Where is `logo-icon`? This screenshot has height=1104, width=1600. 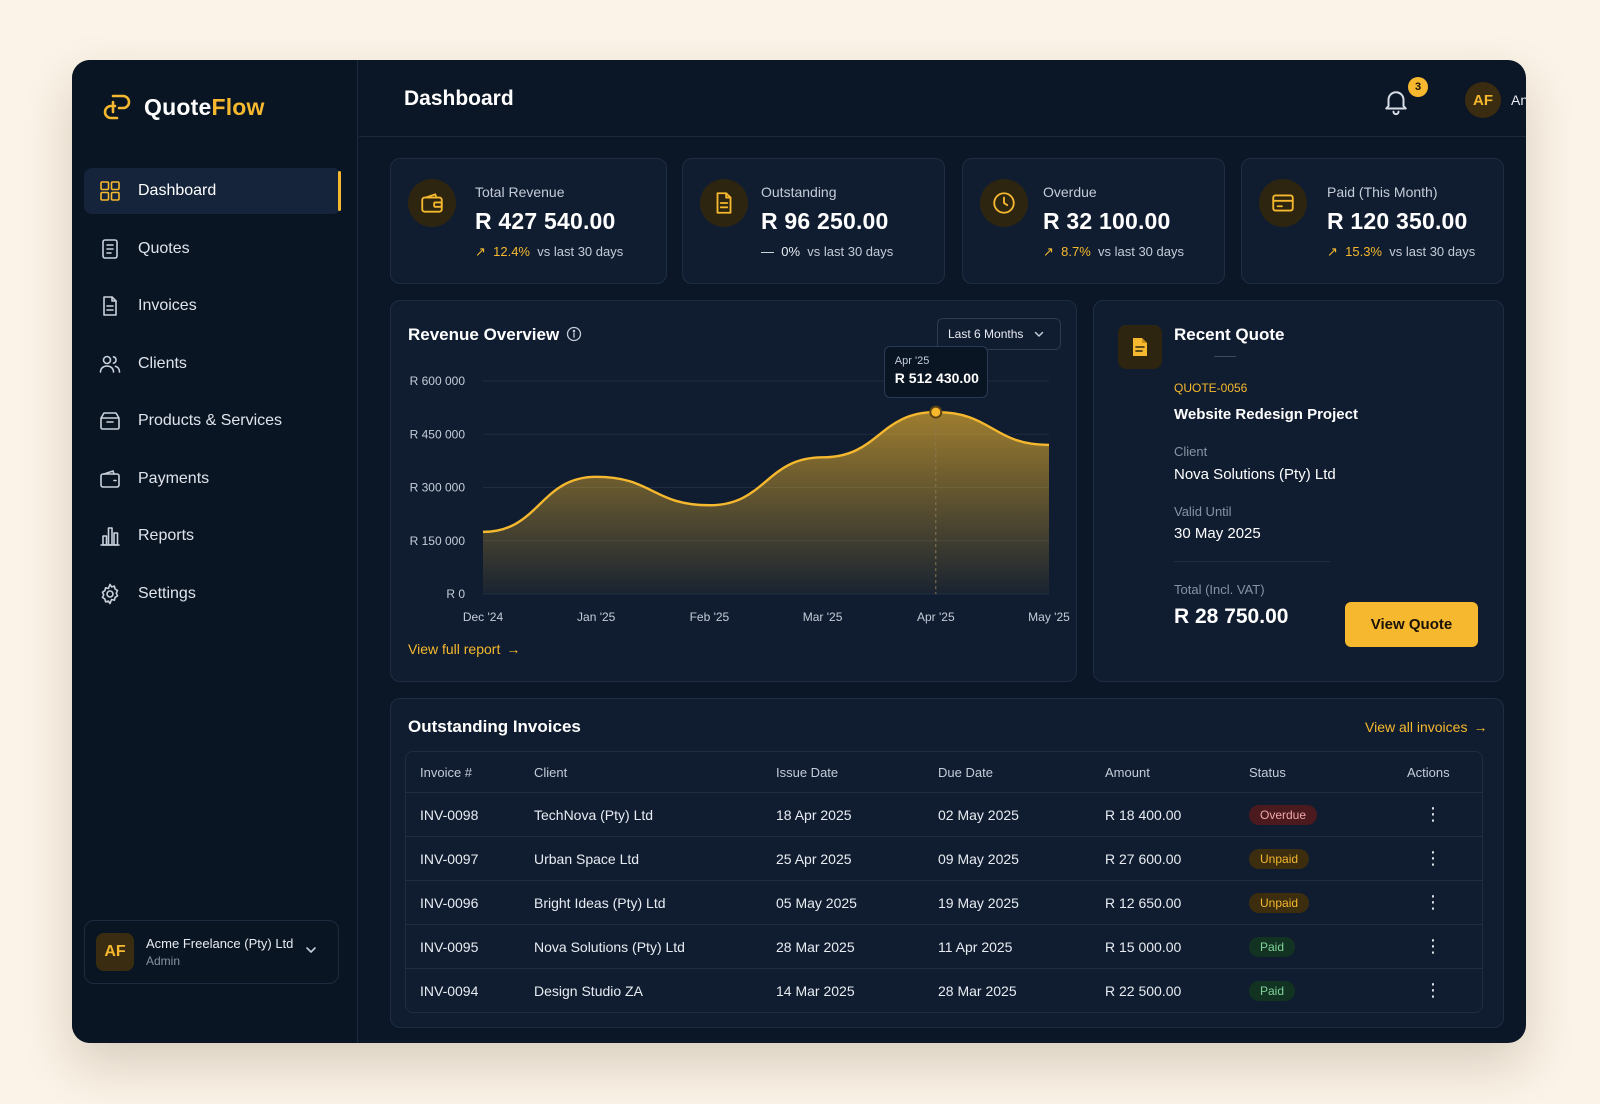 logo-icon is located at coordinates (117, 107).